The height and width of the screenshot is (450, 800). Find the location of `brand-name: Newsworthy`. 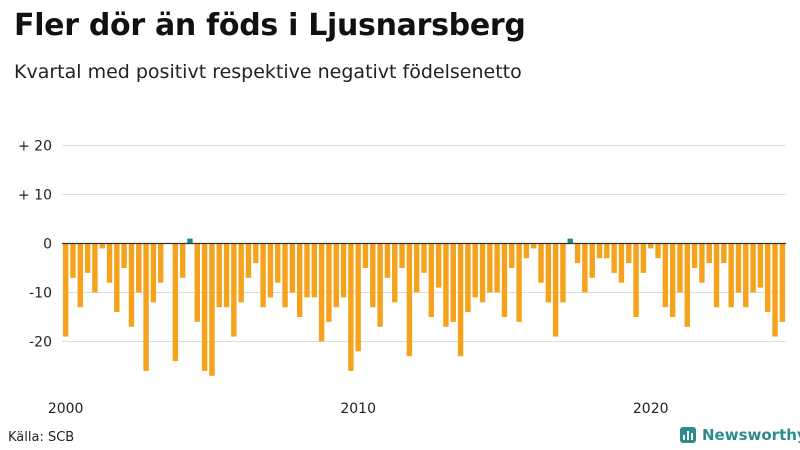

brand-name: Newsworthy is located at coordinates (751, 435).